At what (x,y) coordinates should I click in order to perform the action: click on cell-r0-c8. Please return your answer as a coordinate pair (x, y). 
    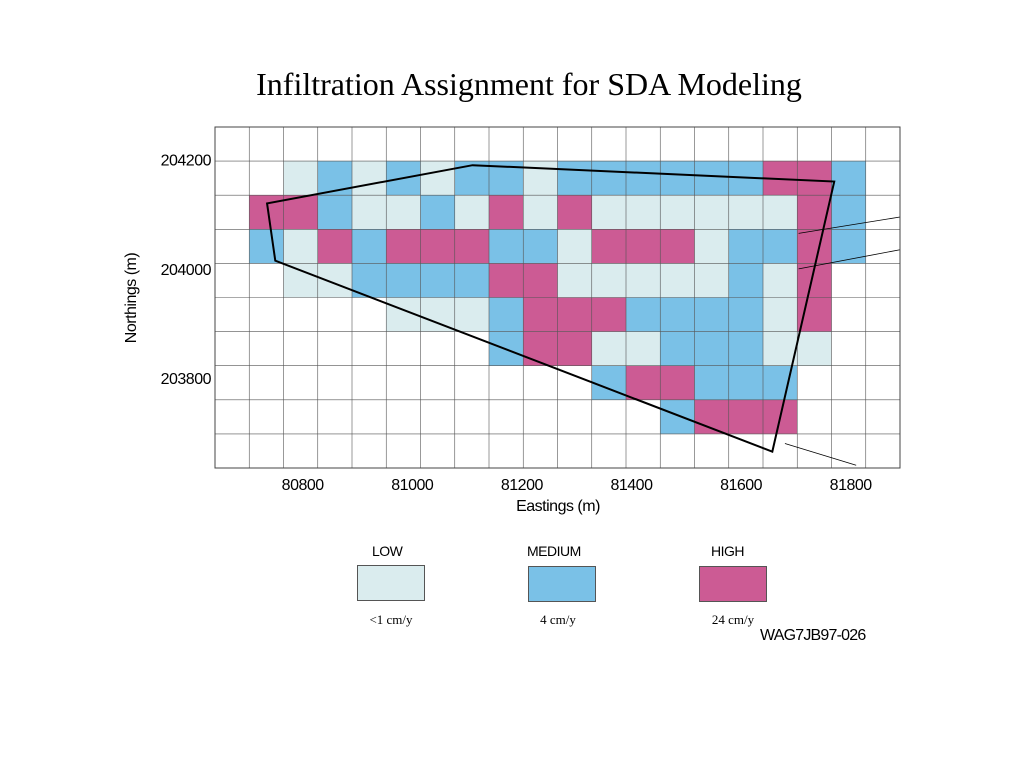
    Looking at the image, I should click on (540, 178).